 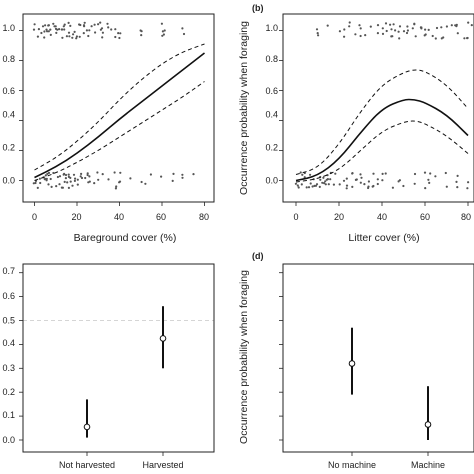 What do you see at coordinates (8, 440) in the screenshot?
I see `y-tick-label: 0.0` at bounding box center [8, 440].